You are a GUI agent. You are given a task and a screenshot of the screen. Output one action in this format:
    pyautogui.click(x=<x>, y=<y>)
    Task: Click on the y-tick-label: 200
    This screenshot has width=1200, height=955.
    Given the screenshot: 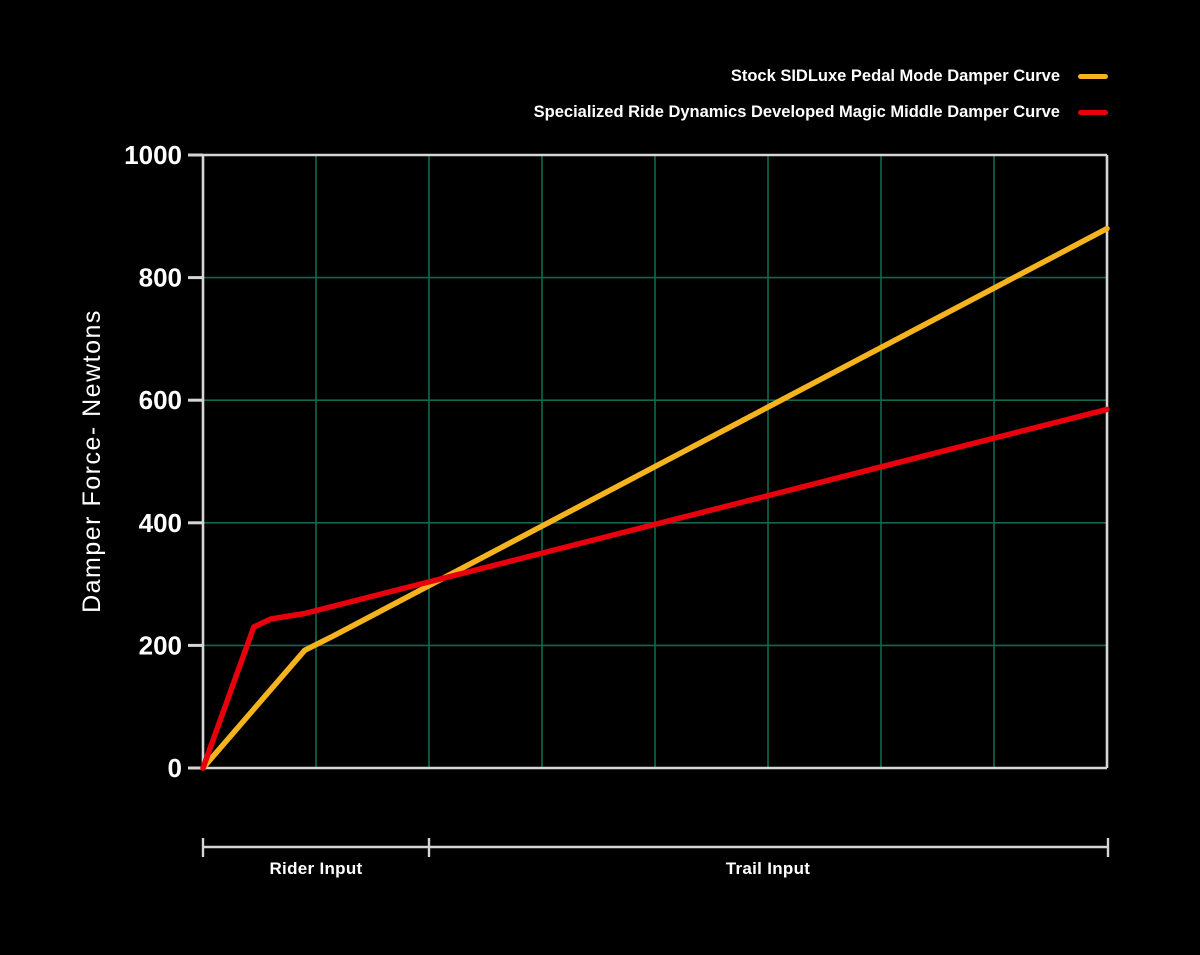 What is the action you would take?
    pyautogui.click(x=160, y=645)
    